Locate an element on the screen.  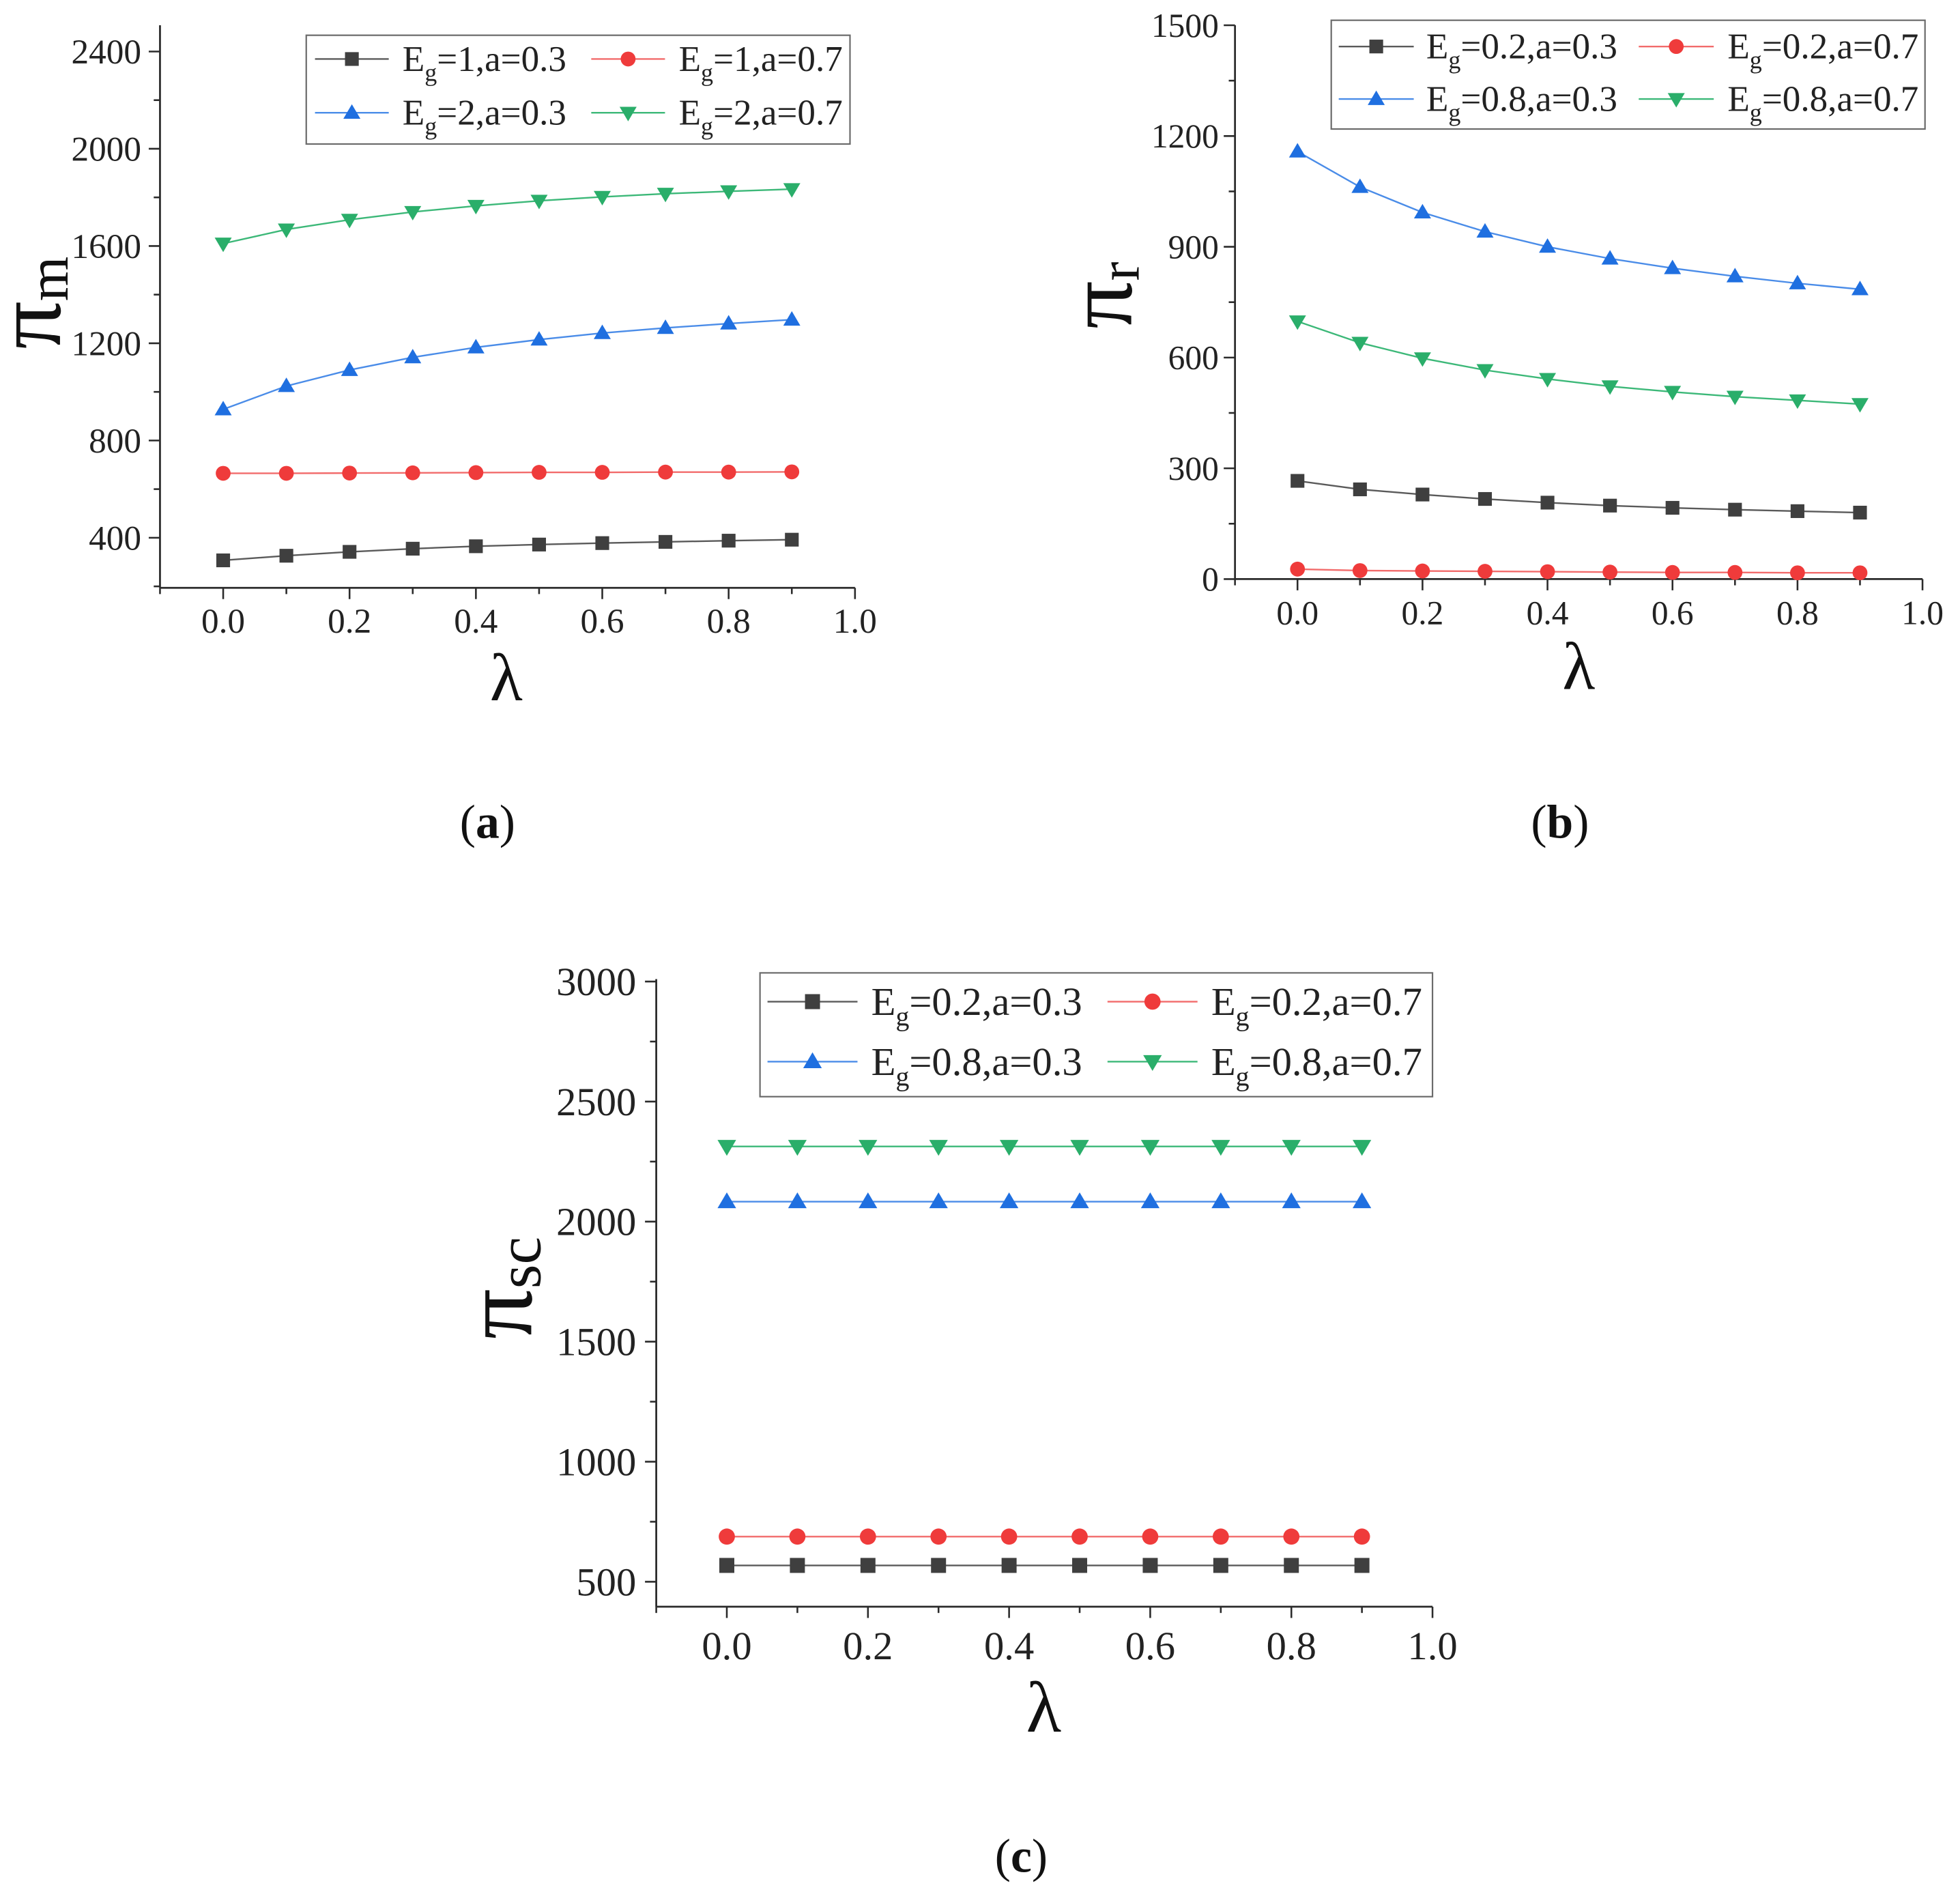
legend-label: Eg=0.2,a=0.3 is located at coordinates (1522, 50).